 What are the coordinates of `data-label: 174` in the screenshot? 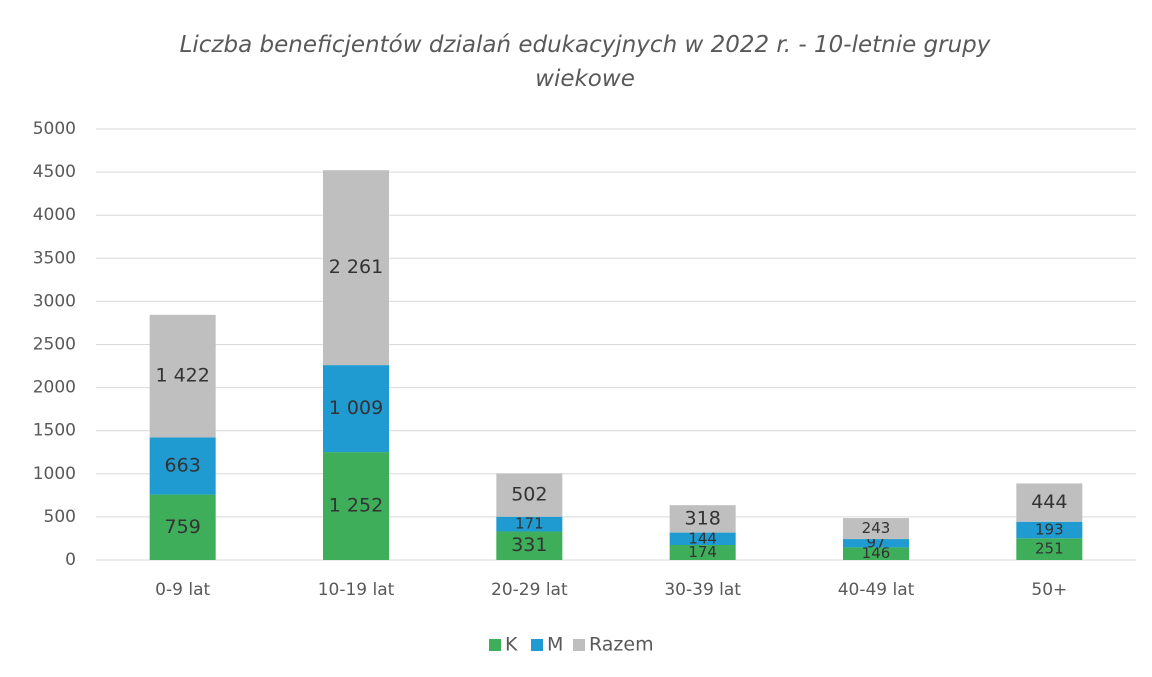 It's located at (702, 552).